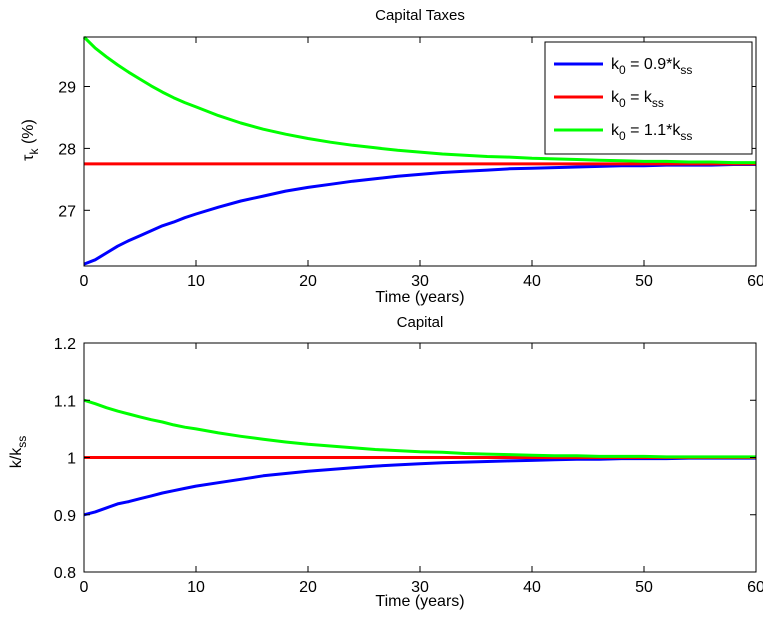  Describe the element at coordinates (30, 140) in the screenshot. I see `y-axis-label: τk (%)` at that location.